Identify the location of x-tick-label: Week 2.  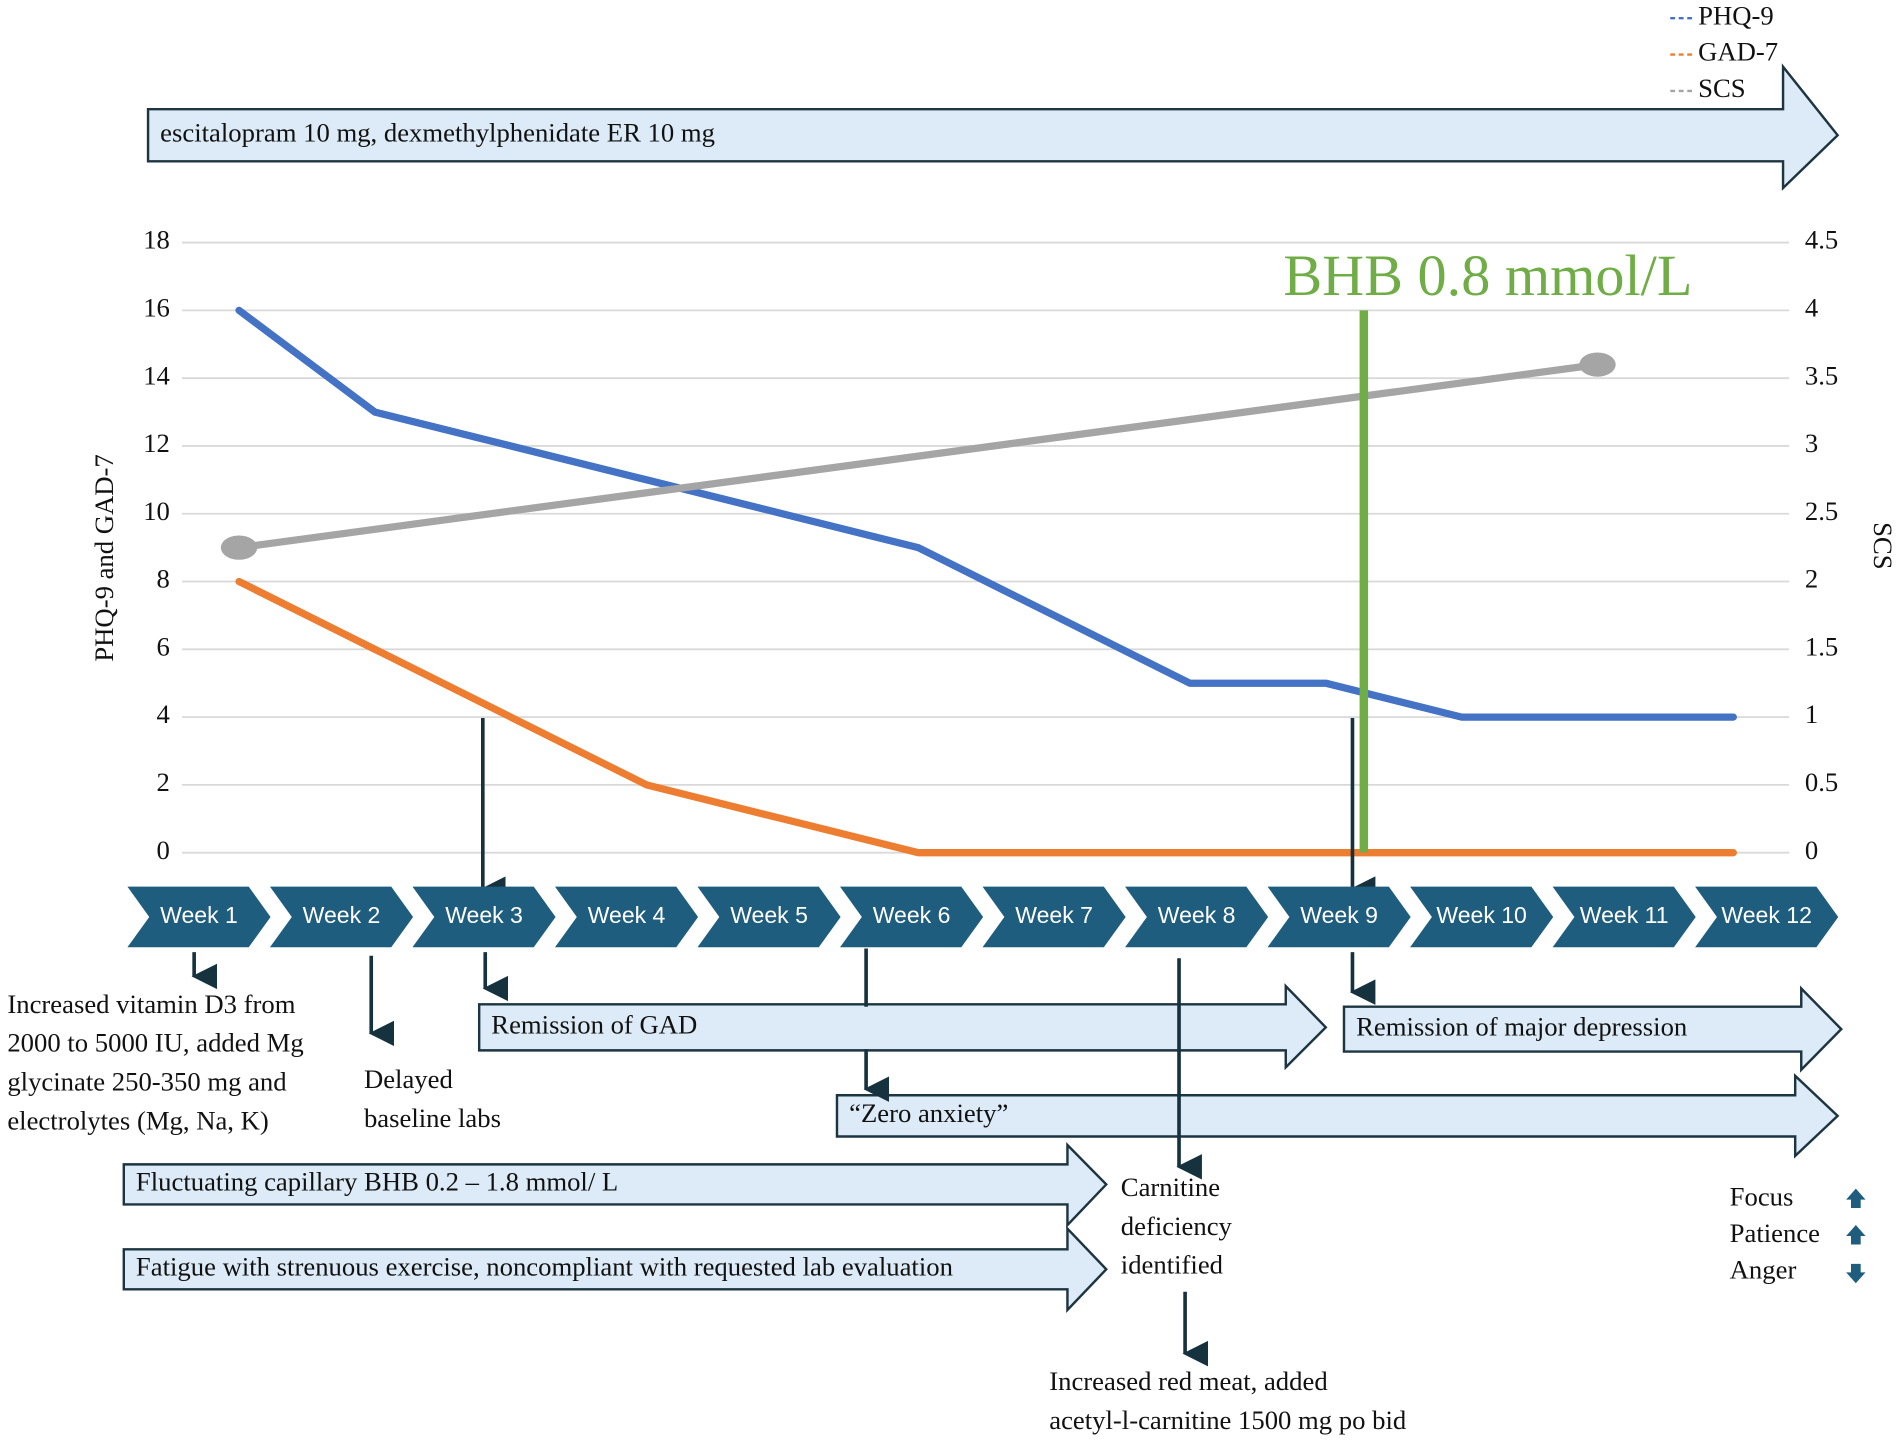
(342, 915).